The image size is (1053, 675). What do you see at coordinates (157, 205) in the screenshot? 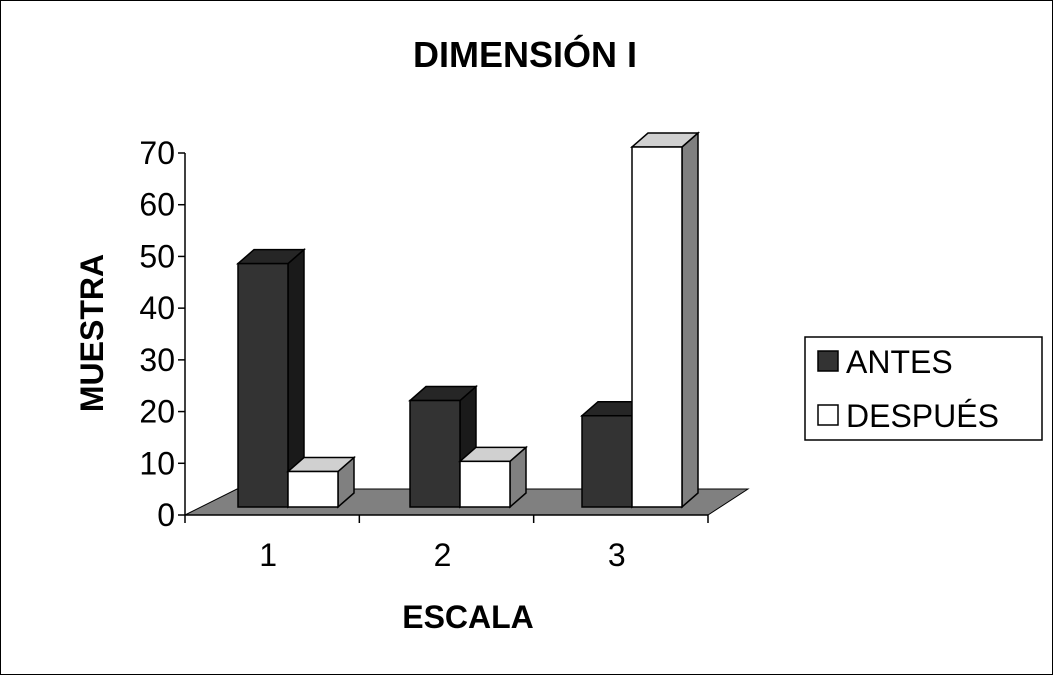
I see `y-tick-label: 60` at bounding box center [157, 205].